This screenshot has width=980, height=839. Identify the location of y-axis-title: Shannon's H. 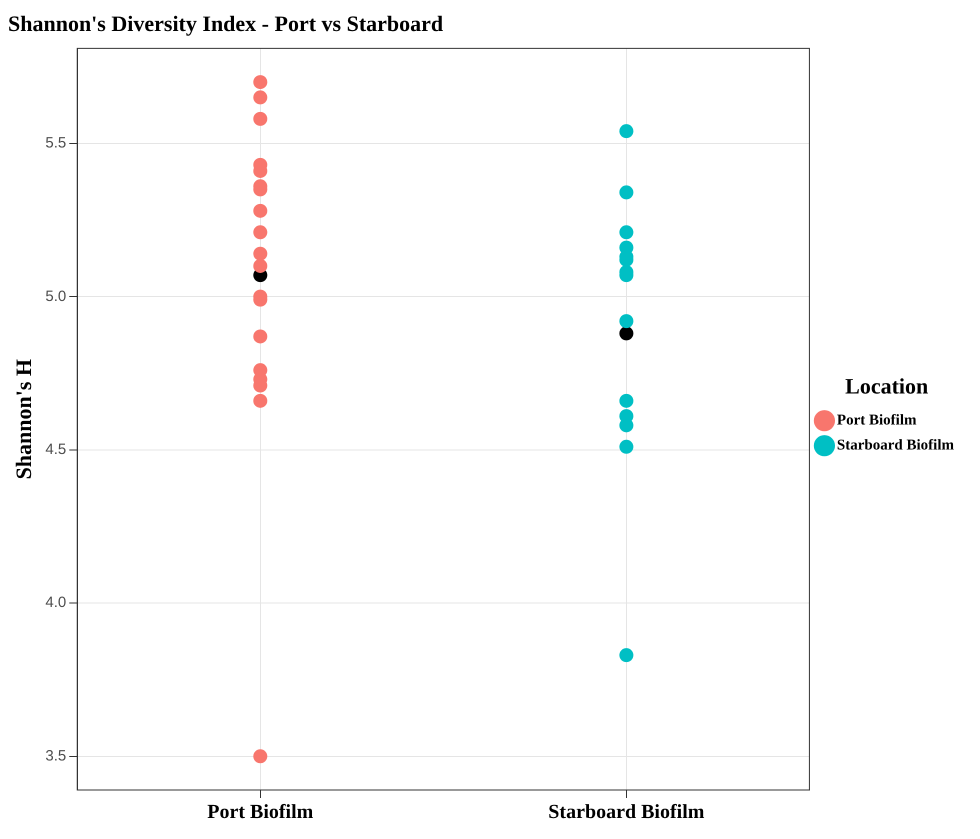
(23, 419).